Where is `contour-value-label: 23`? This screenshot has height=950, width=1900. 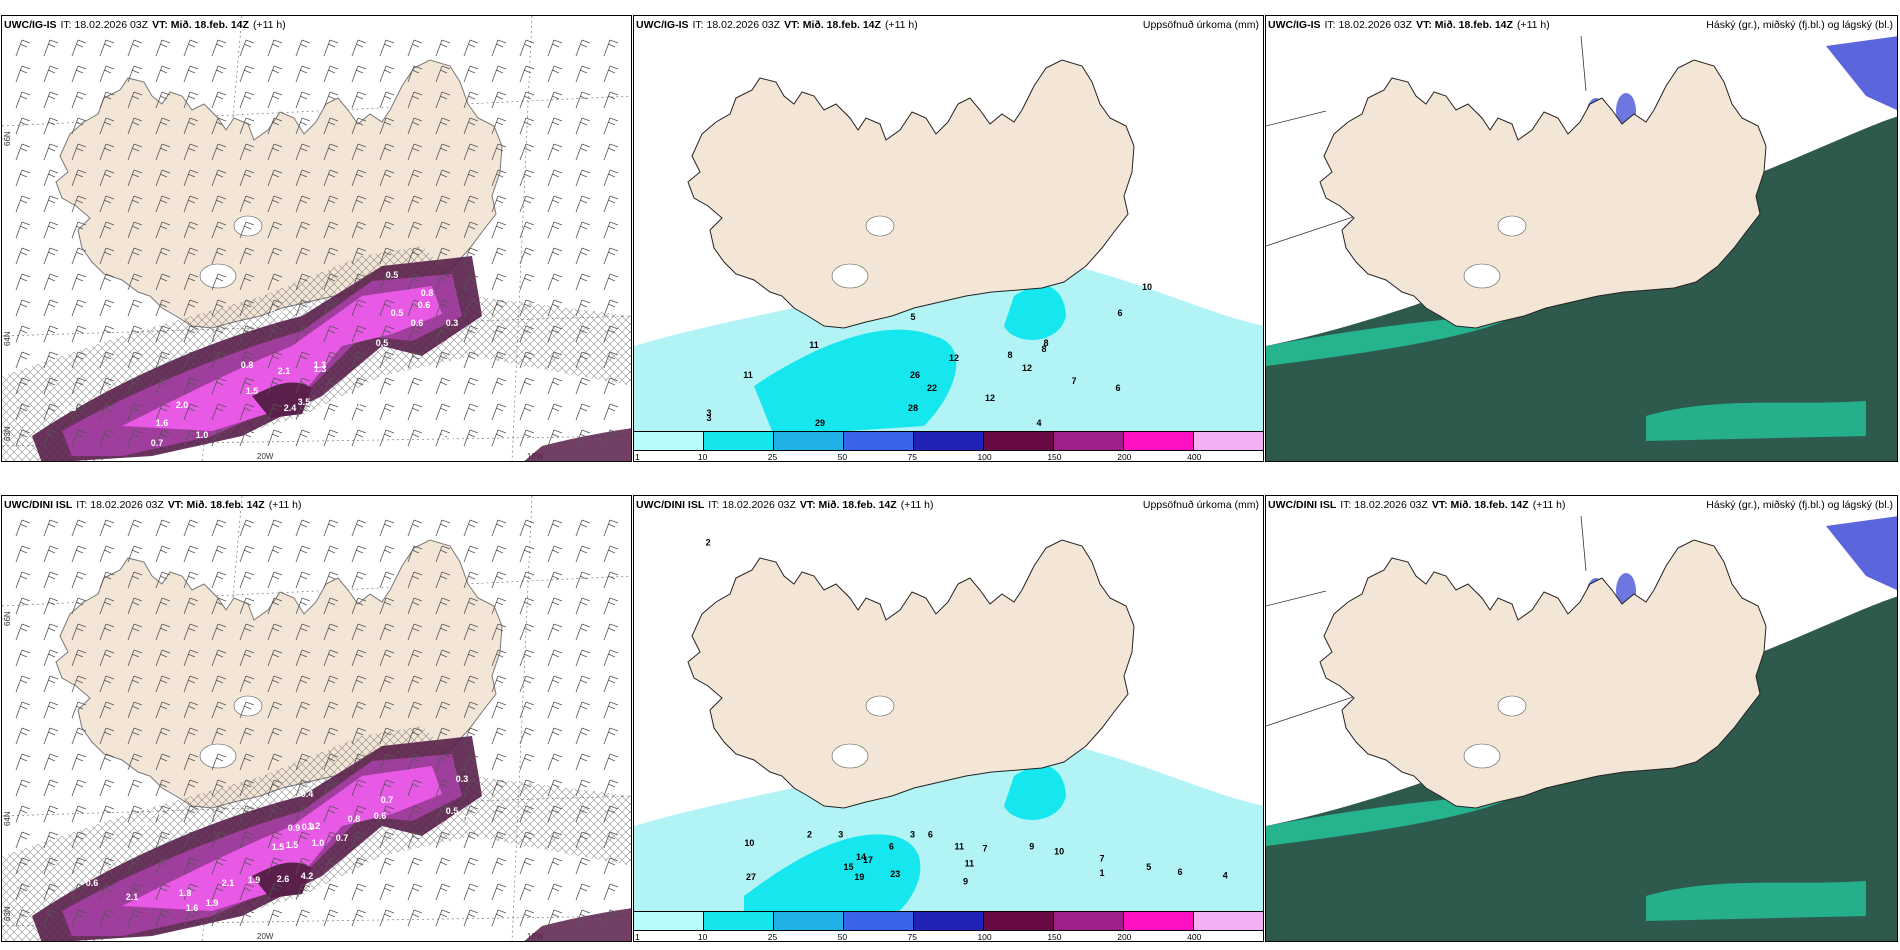 contour-value-label: 23 is located at coordinates (895, 874).